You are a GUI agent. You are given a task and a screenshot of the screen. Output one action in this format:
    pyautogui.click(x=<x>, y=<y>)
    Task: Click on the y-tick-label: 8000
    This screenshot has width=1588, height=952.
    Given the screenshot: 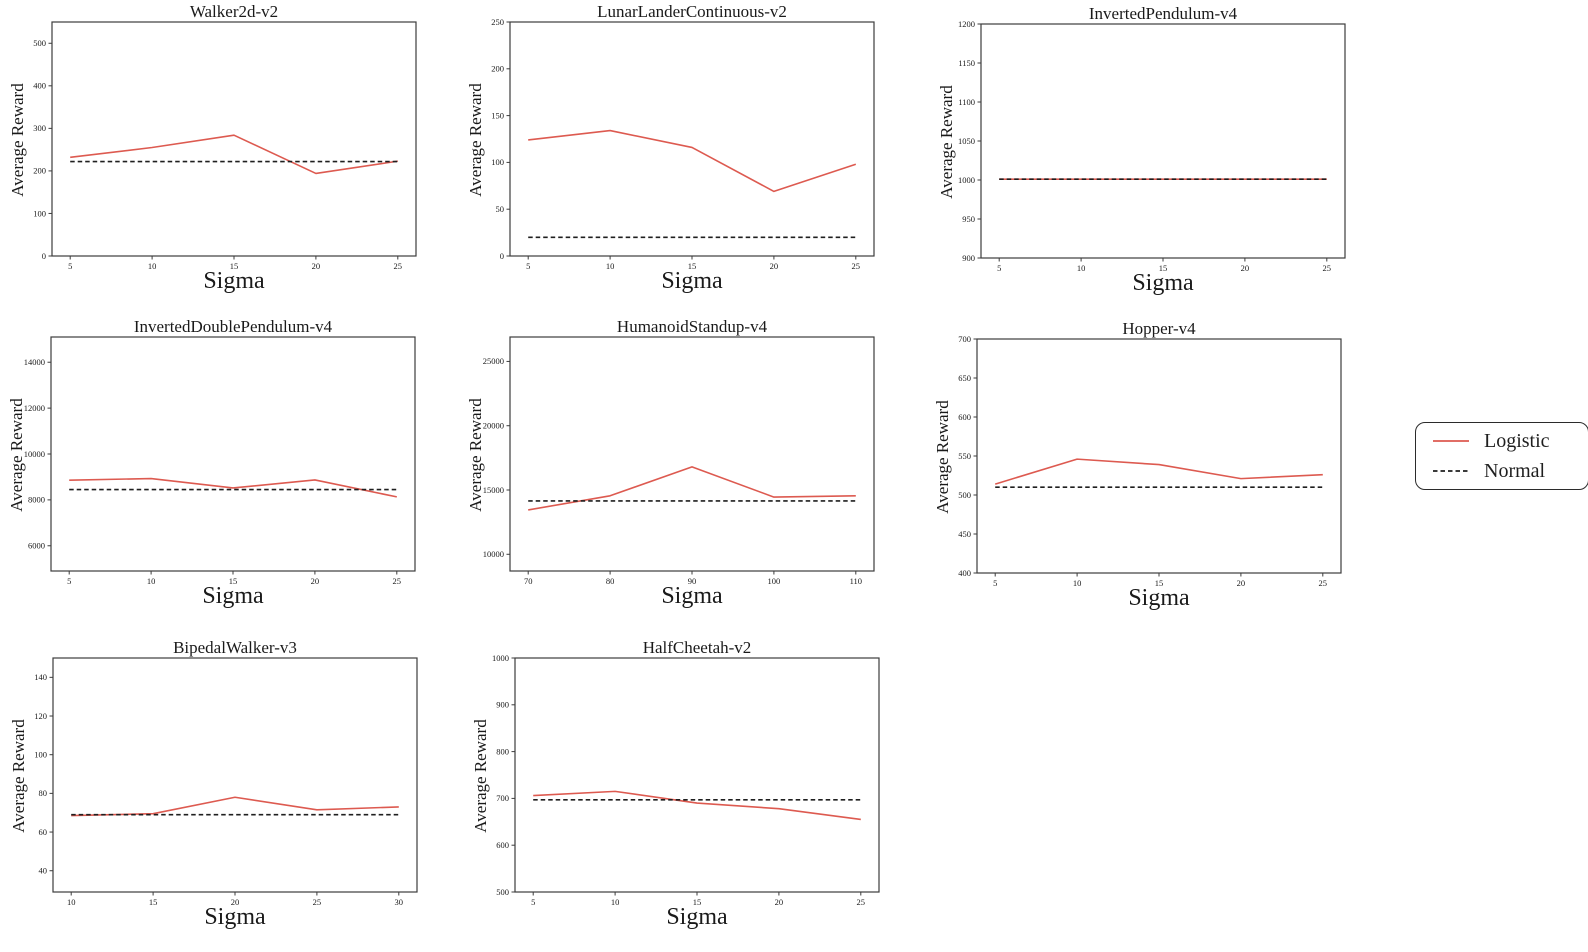 What is the action you would take?
    pyautogui.click(x=36, y=500)
    